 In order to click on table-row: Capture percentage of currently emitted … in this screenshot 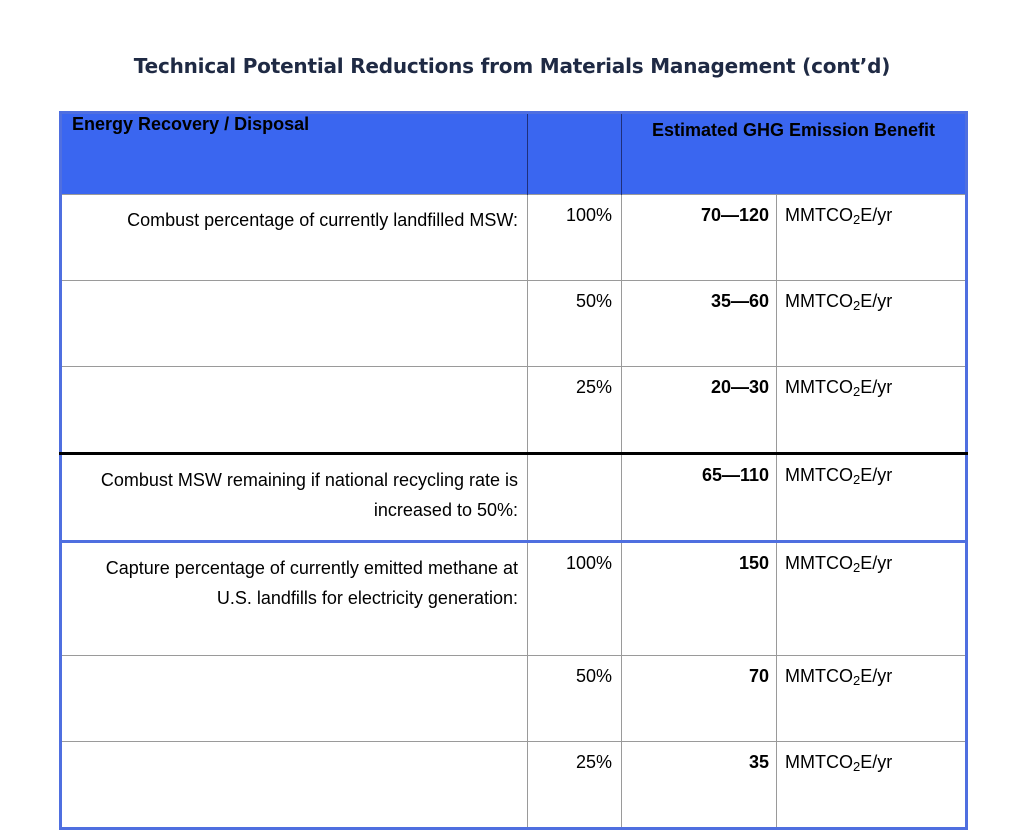, I will do `click(513, 598)`.